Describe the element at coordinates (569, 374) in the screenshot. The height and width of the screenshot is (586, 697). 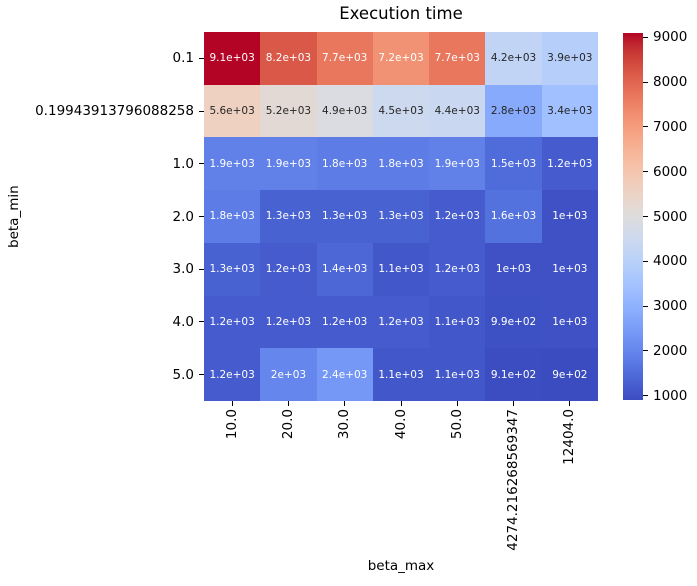
I see `heatmap-cell: 9e+02` at that location.